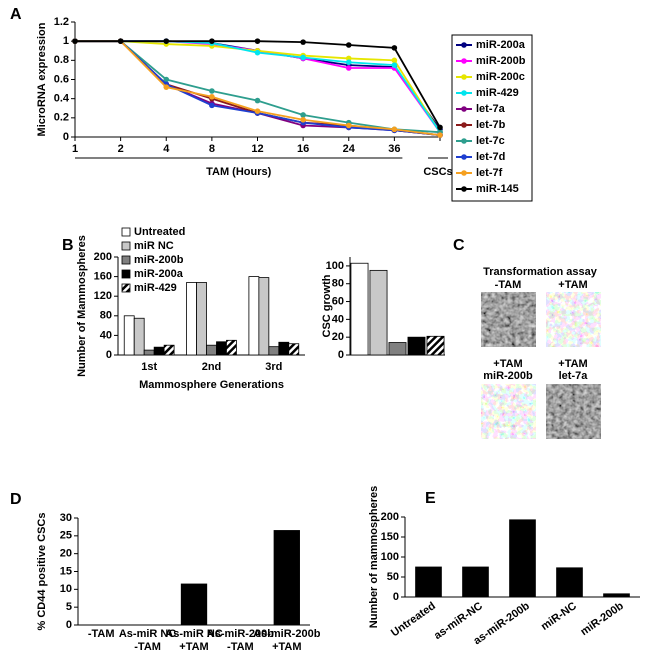  I want to click on x-tick-label: 24, so click(349, 149).